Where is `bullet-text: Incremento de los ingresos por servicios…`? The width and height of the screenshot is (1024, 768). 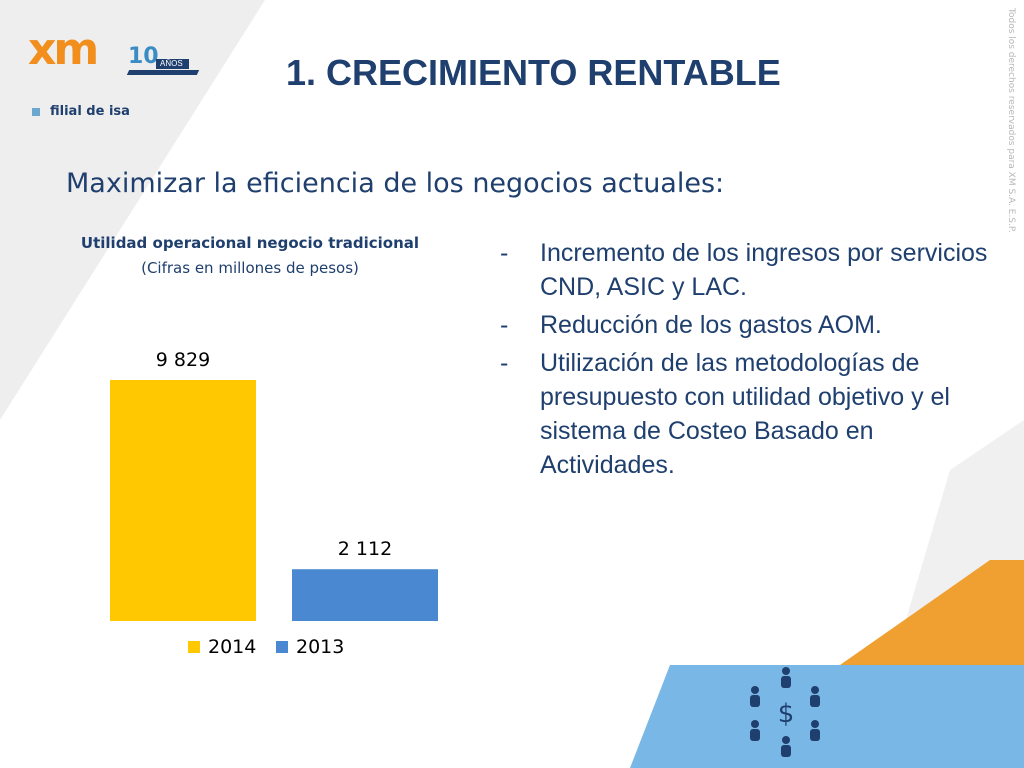
bullet-text: Incremento de los ingresos por servicios… is located at coordinates (764, 270).